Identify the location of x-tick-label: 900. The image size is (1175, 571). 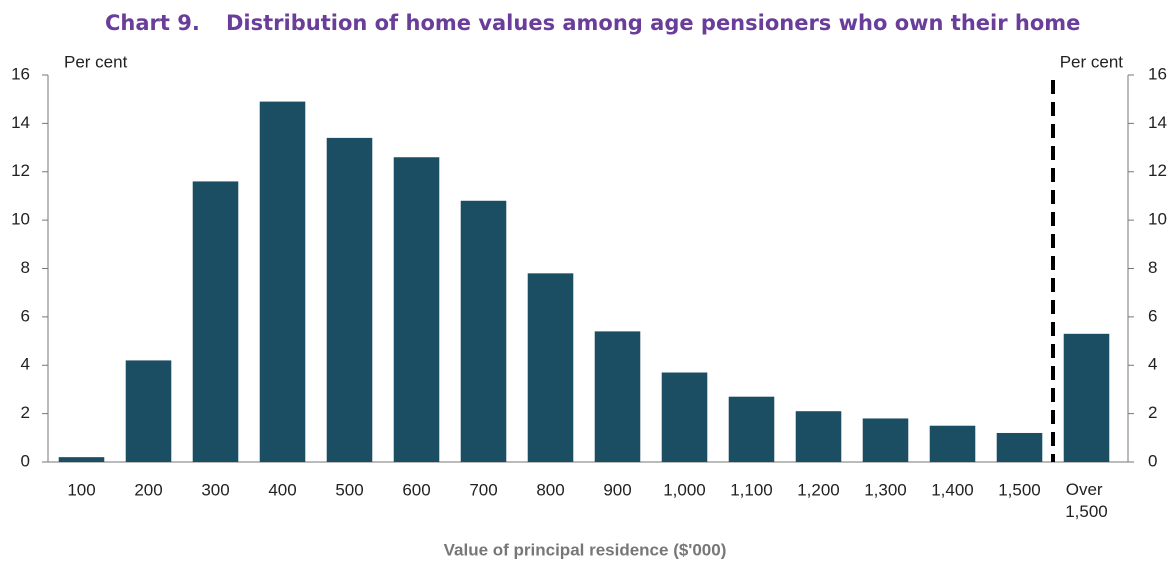
(617, 489).